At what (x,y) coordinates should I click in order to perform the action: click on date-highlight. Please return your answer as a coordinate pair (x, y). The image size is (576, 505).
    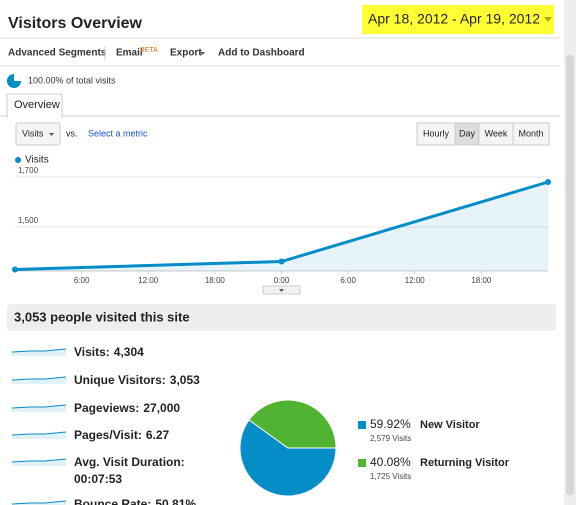
    Looking at the image, I should click on (458, 19).